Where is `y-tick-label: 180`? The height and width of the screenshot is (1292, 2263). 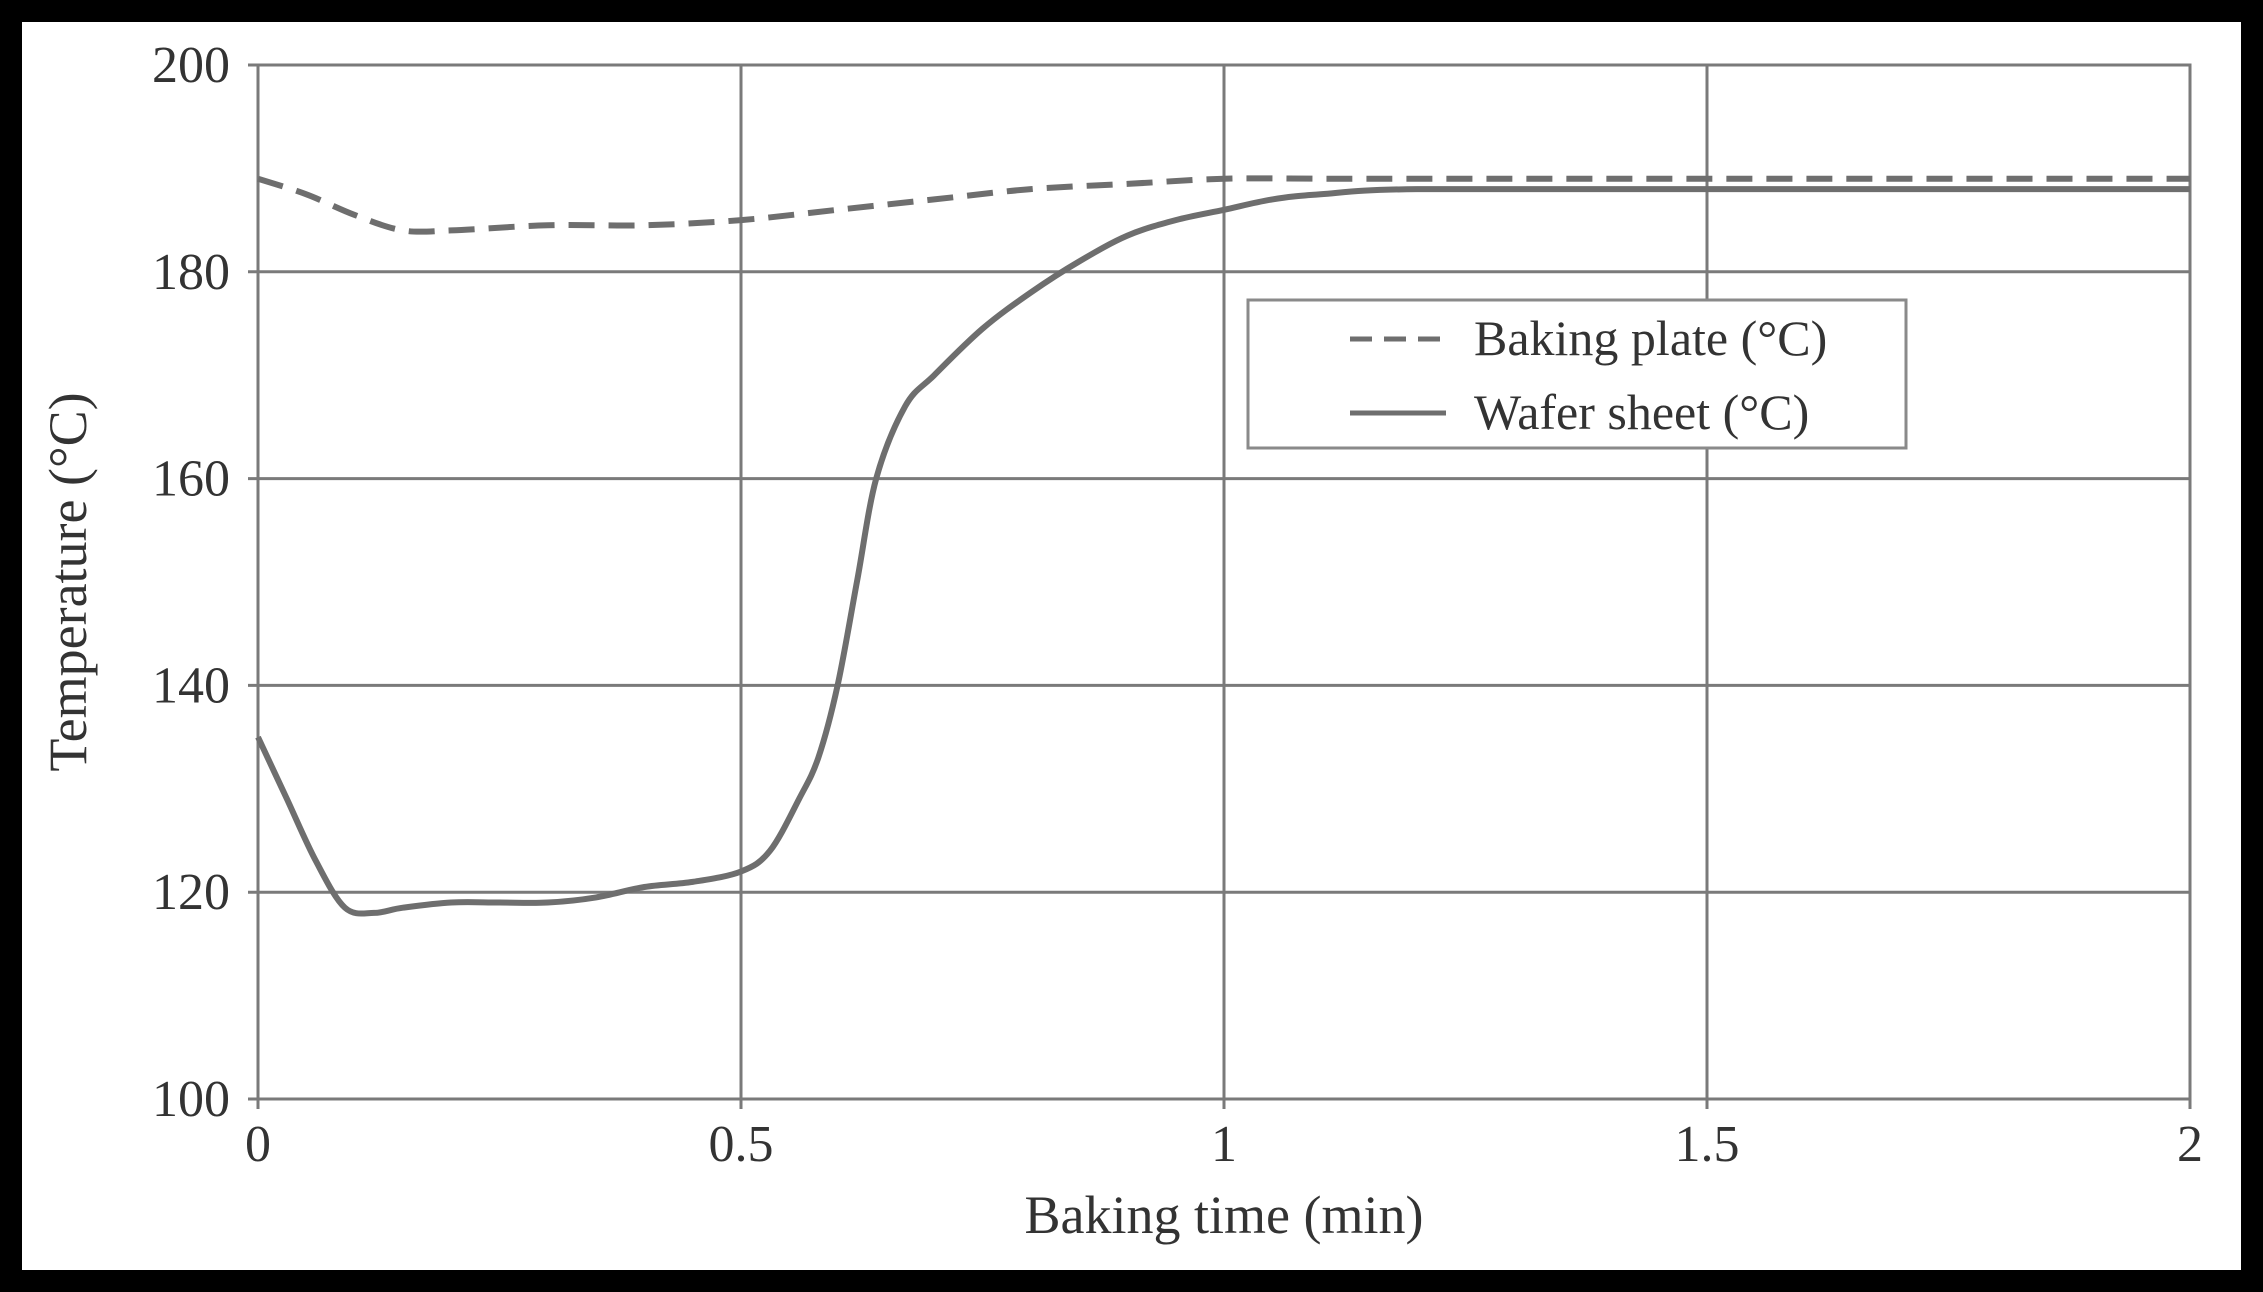 y-tick-label: 180 is located at coordinates (191, 272).